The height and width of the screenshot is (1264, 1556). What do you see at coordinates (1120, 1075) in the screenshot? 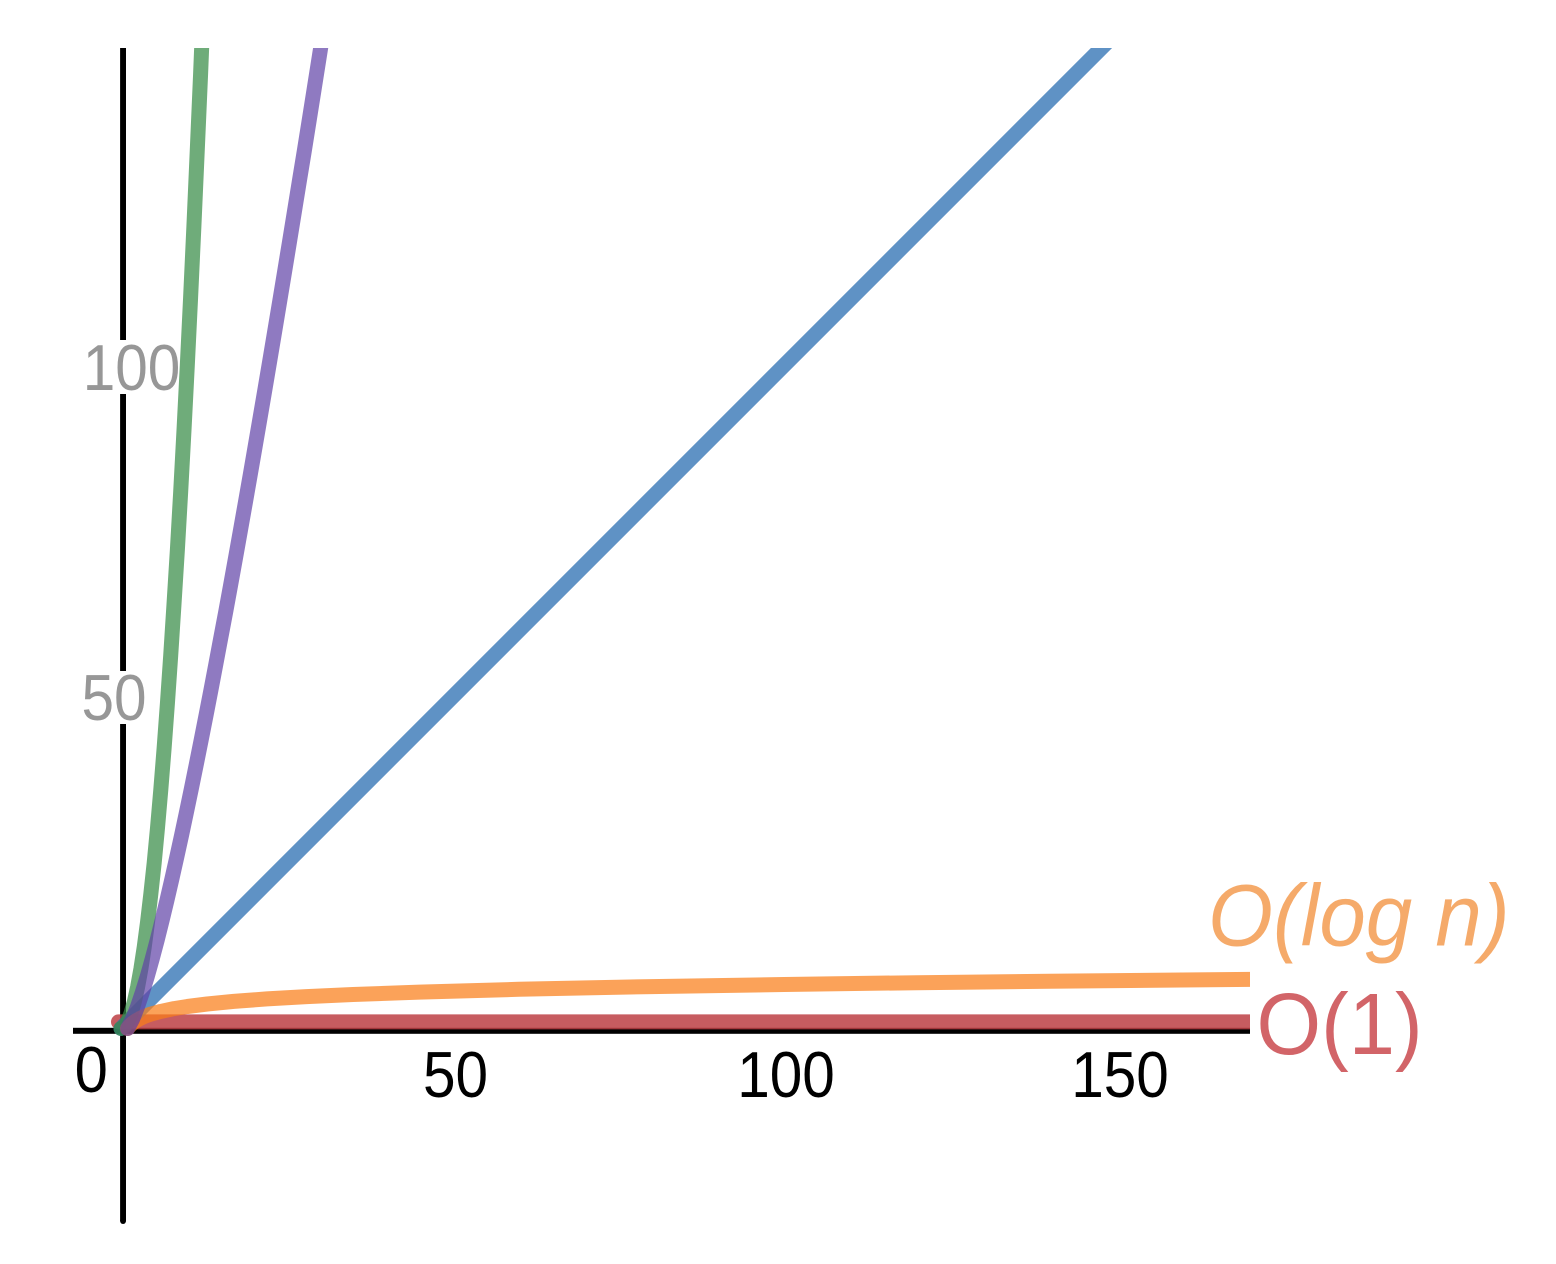
I see `svg-text: 150` at bounding box center [1120, 1075].